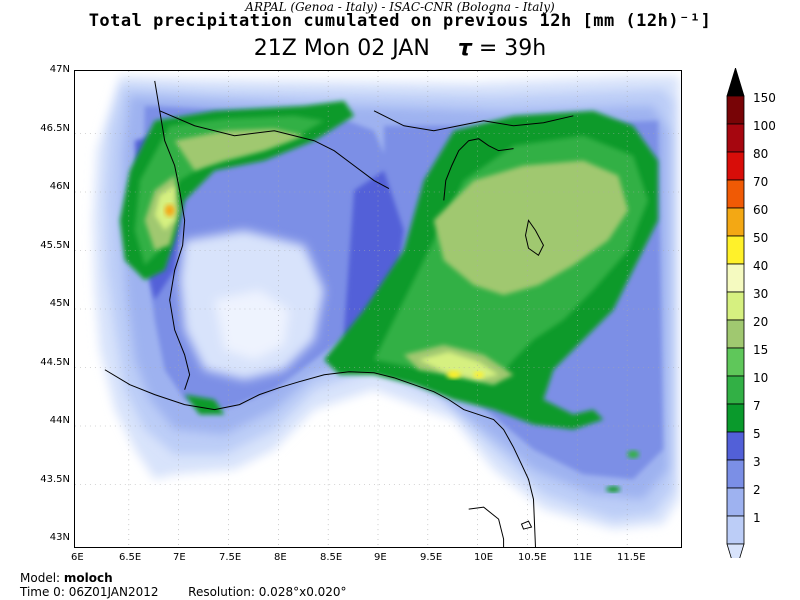  Describe the element at coordinates (512, 48) in the screenshot. I see `tau-value: = 39h` at that location.